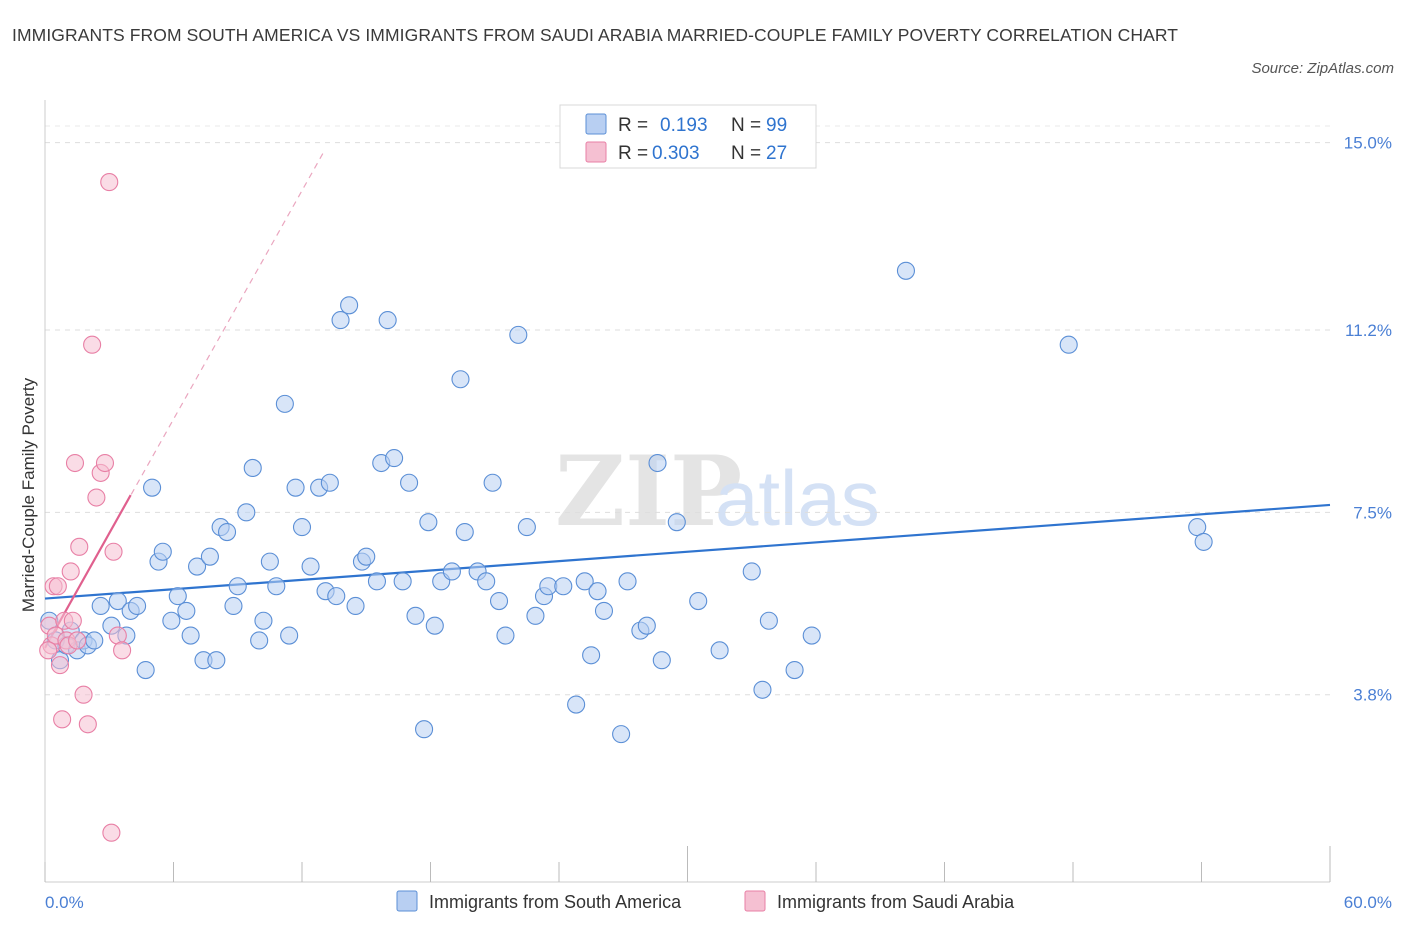 The image size is (1406, 930). Describe the element at coordinates (407, 901) in the screenshot. I see `legend-swatch-blue` at that location.